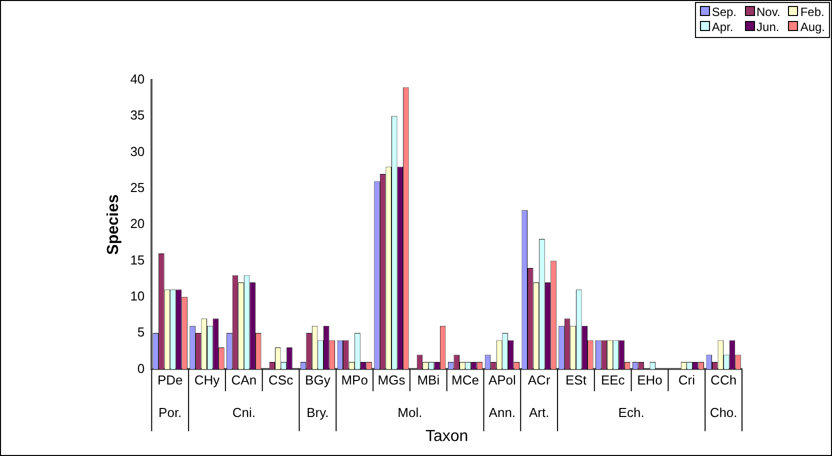 The image size is (832, 456). What do you see at coordinates (170, 412) in the screenshot?
I see `text: Por.` at bounding box center [170, 412].